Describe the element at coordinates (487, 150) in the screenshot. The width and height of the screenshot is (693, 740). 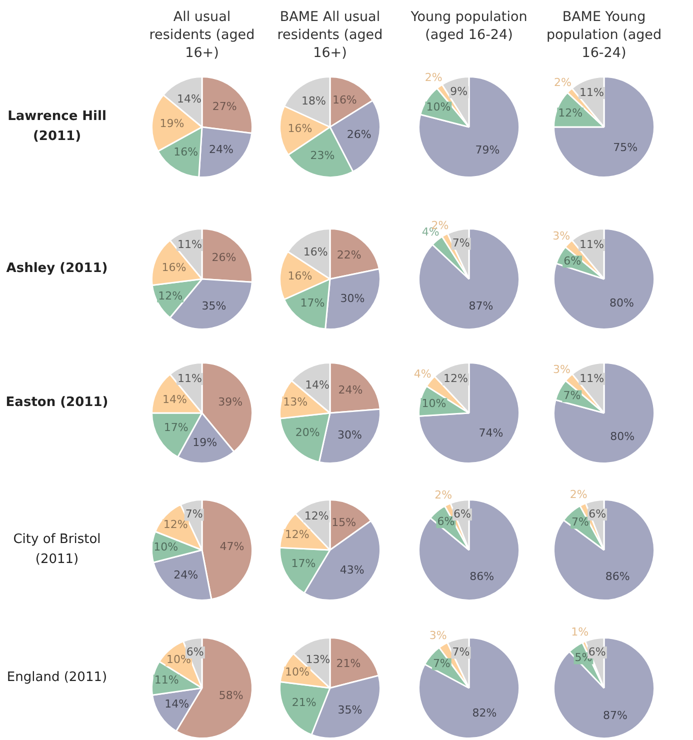
I see `data-label: 79%` at that location.